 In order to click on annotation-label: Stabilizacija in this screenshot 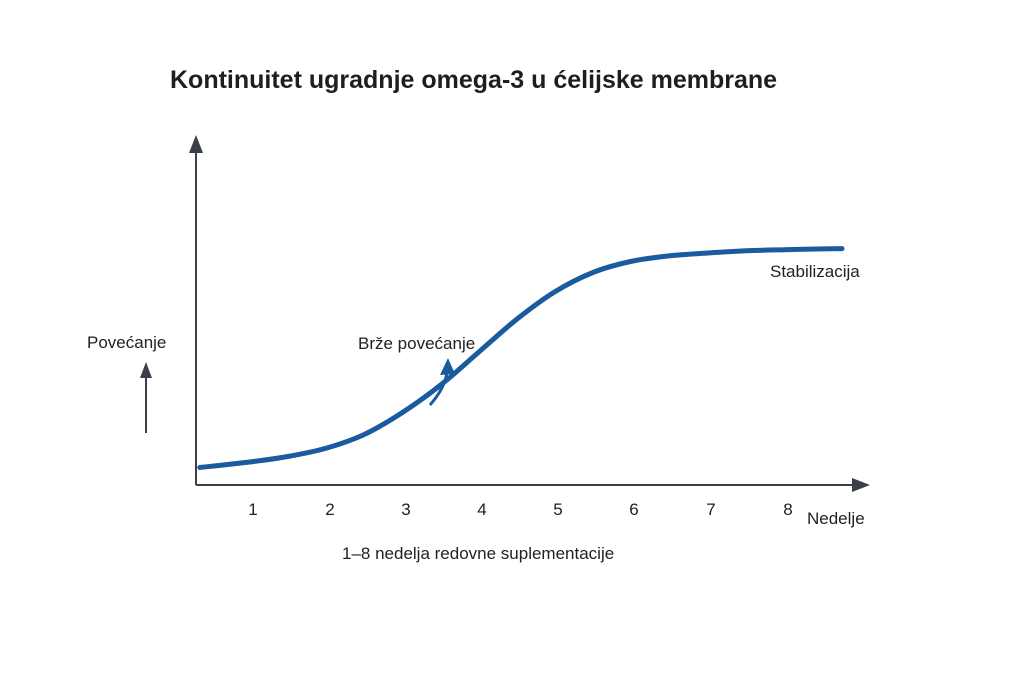, I will do `click(815, 271)`.